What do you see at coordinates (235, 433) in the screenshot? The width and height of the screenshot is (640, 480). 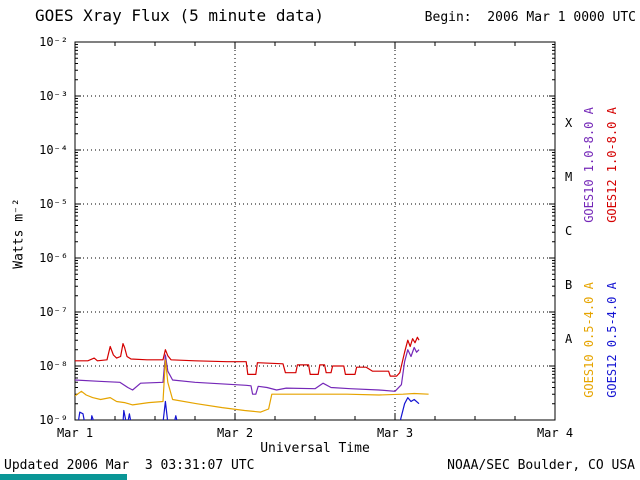 I see `x-tick-label: Mar 2` at bounding box center [235, 433].